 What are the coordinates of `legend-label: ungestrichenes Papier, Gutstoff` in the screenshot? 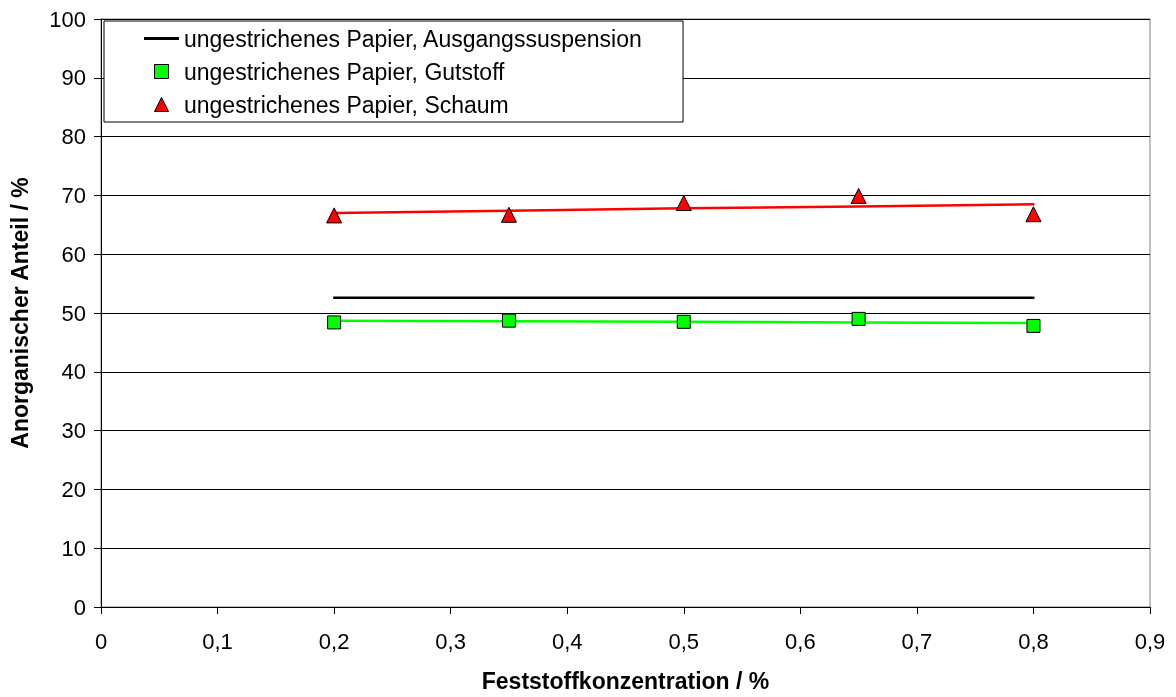 It's located at (345, 71).